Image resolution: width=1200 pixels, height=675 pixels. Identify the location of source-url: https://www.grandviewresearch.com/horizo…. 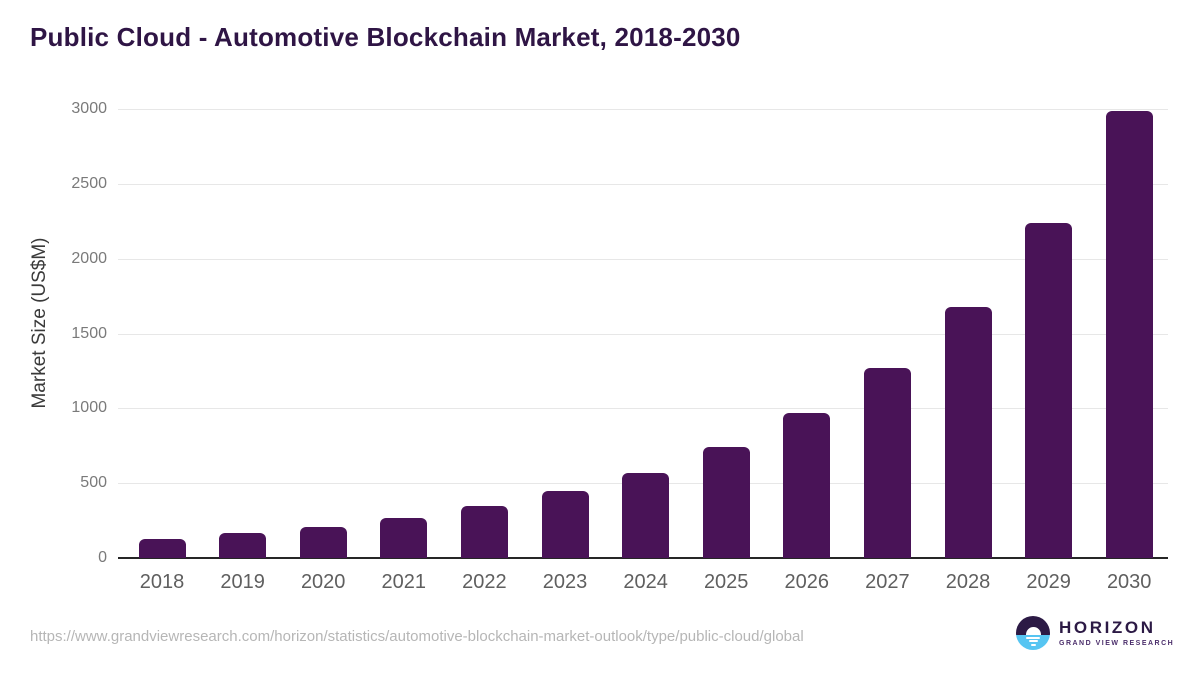
(417, 636).